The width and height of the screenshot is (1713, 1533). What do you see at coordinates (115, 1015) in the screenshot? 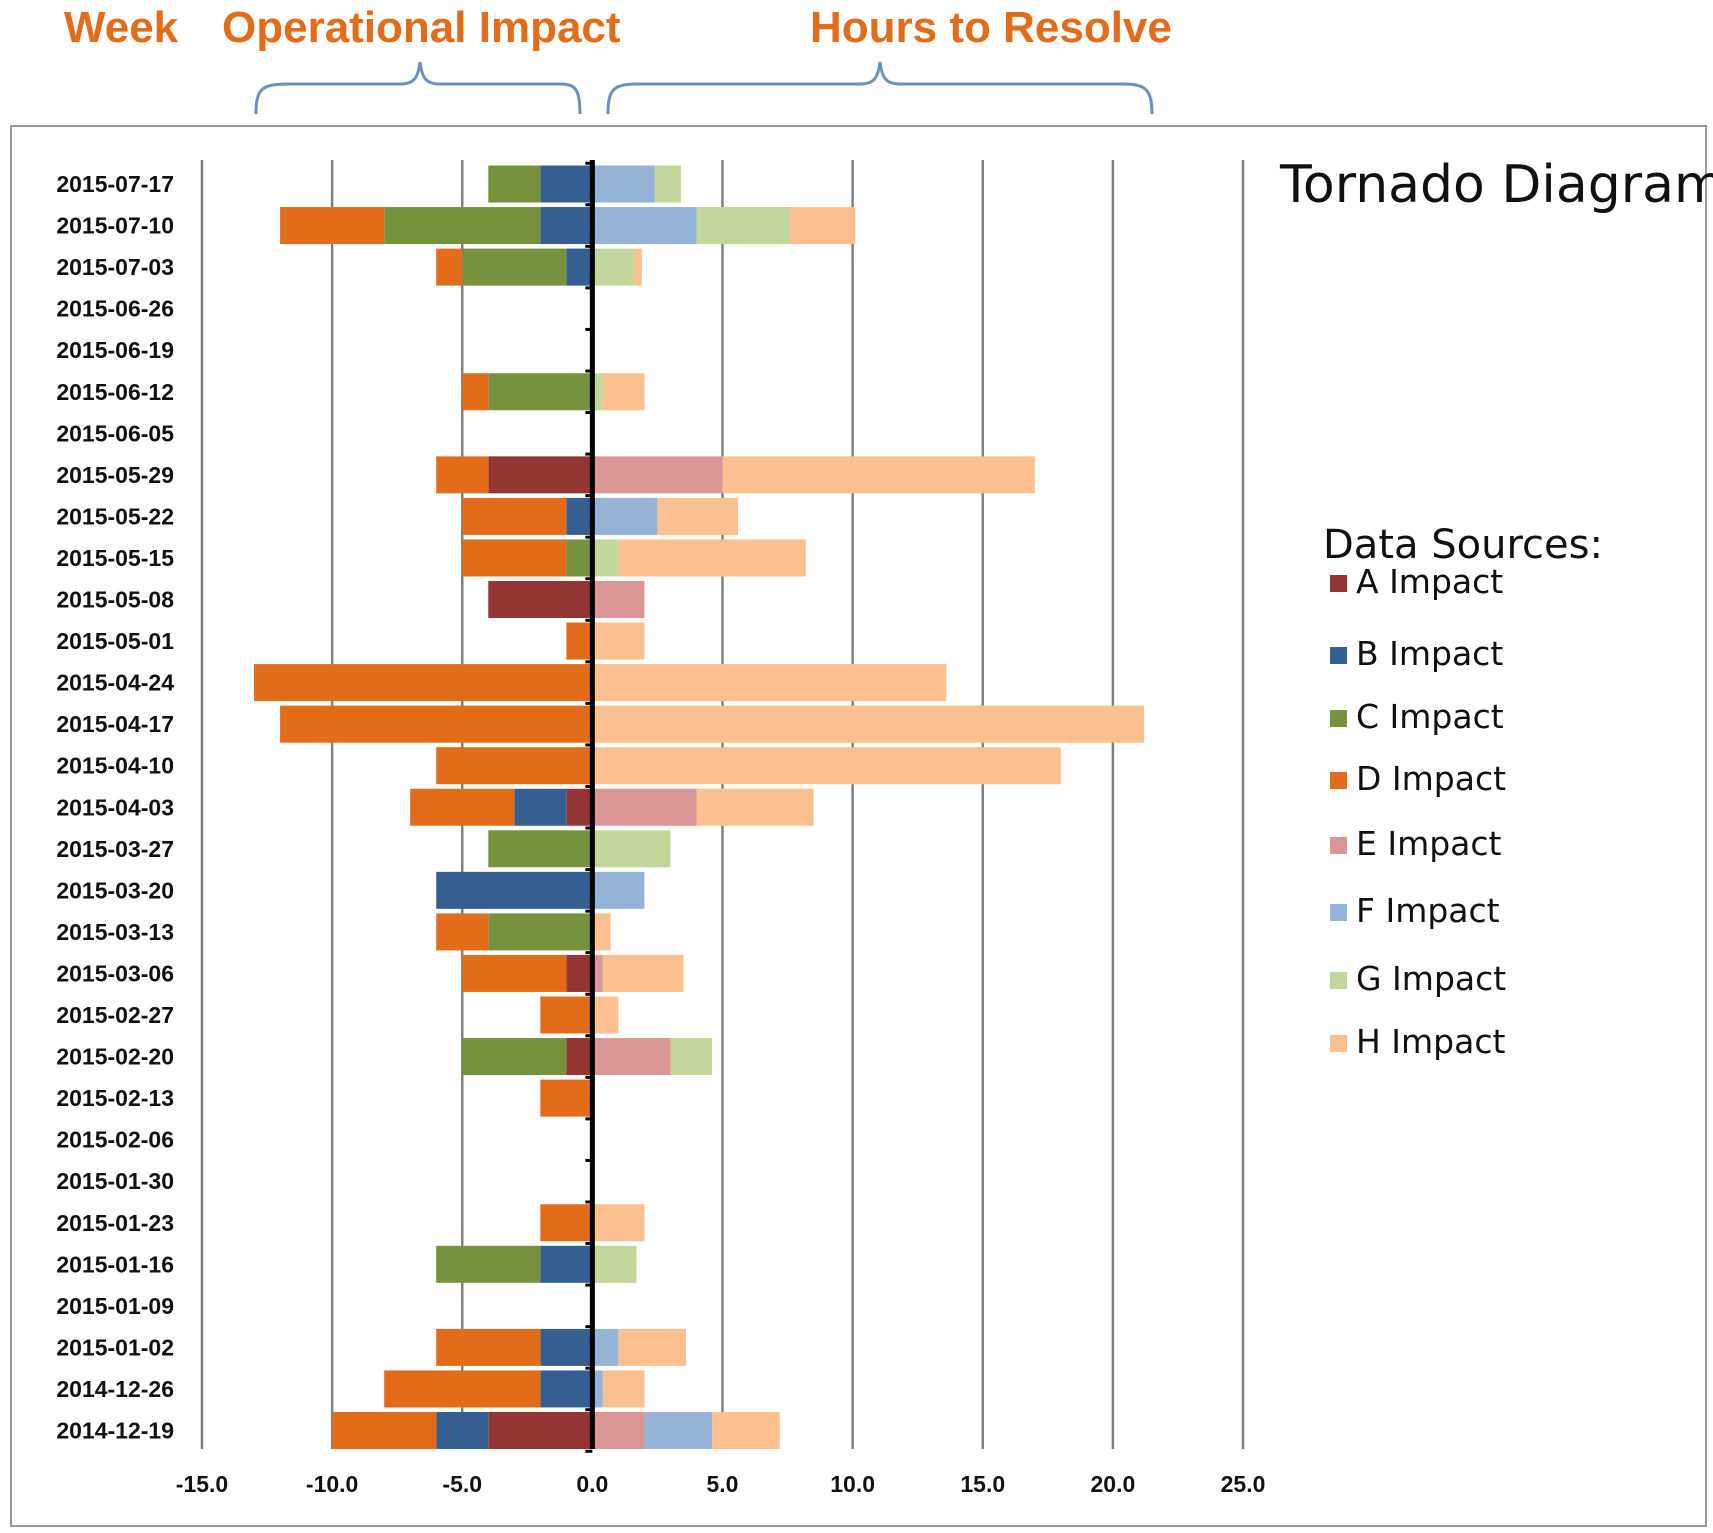
I see `week-label: 2015-02-27` at bounding box center [115, 1015].